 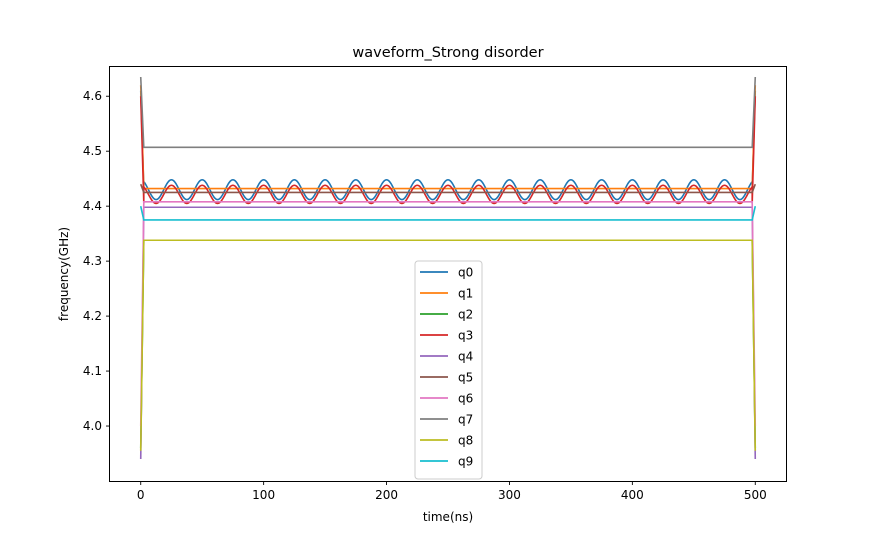 What do you see at coordinates (632, 495) in the screenshot?
I see `x-tick-label: 400` at bounding box center [632, 495].